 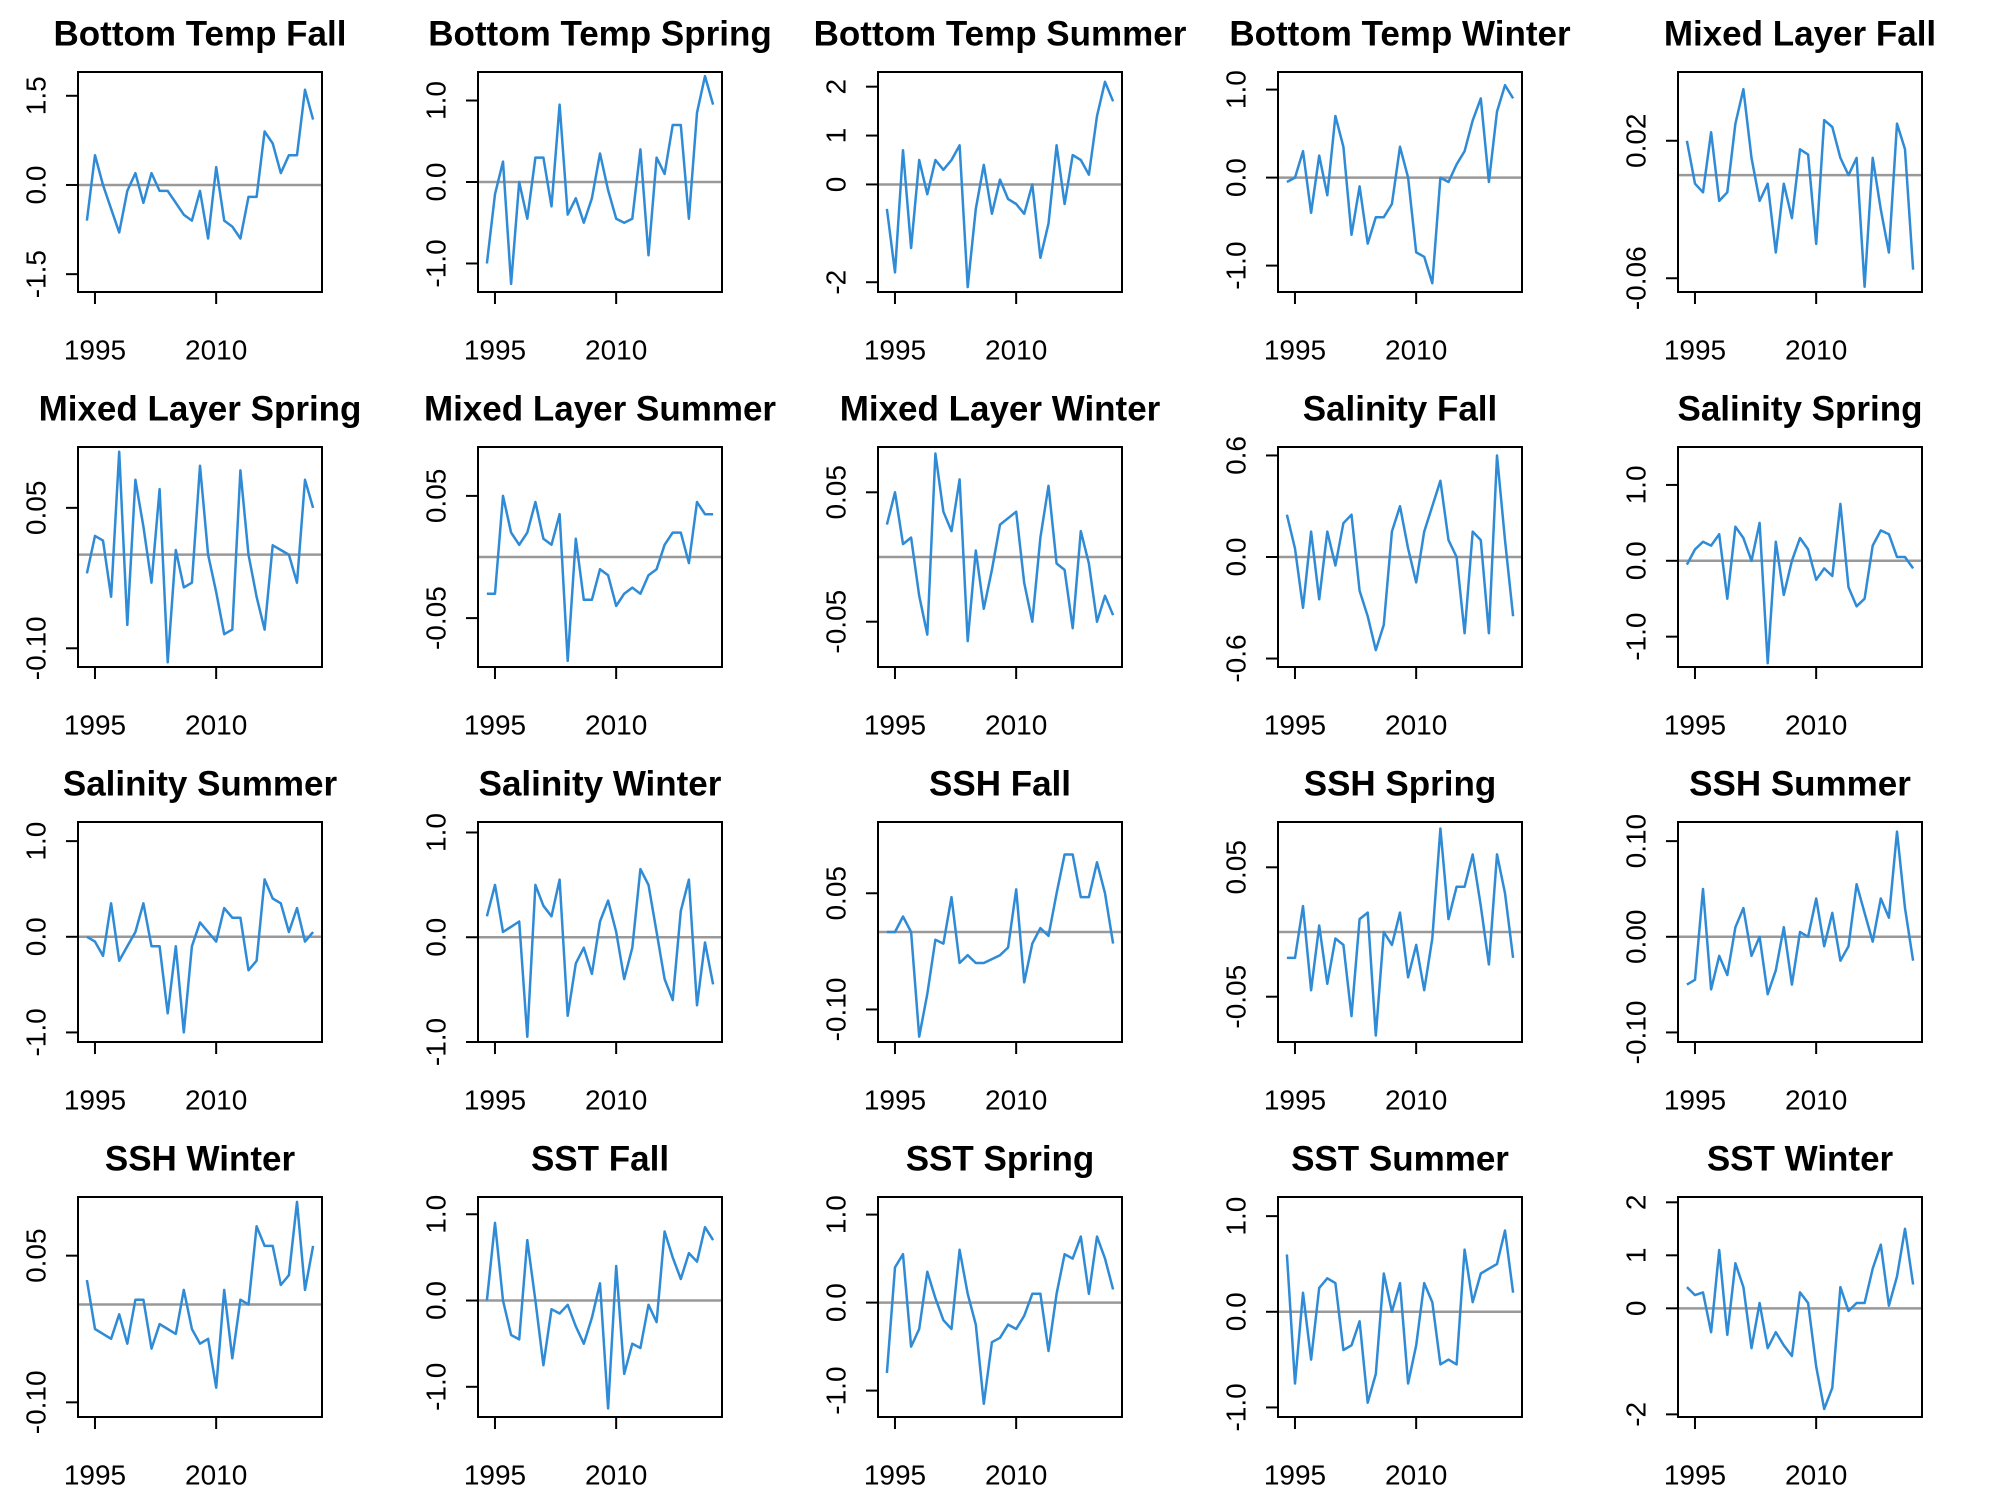 I want to click on y-tick-label: 1.5, so click(x=35, y=95).